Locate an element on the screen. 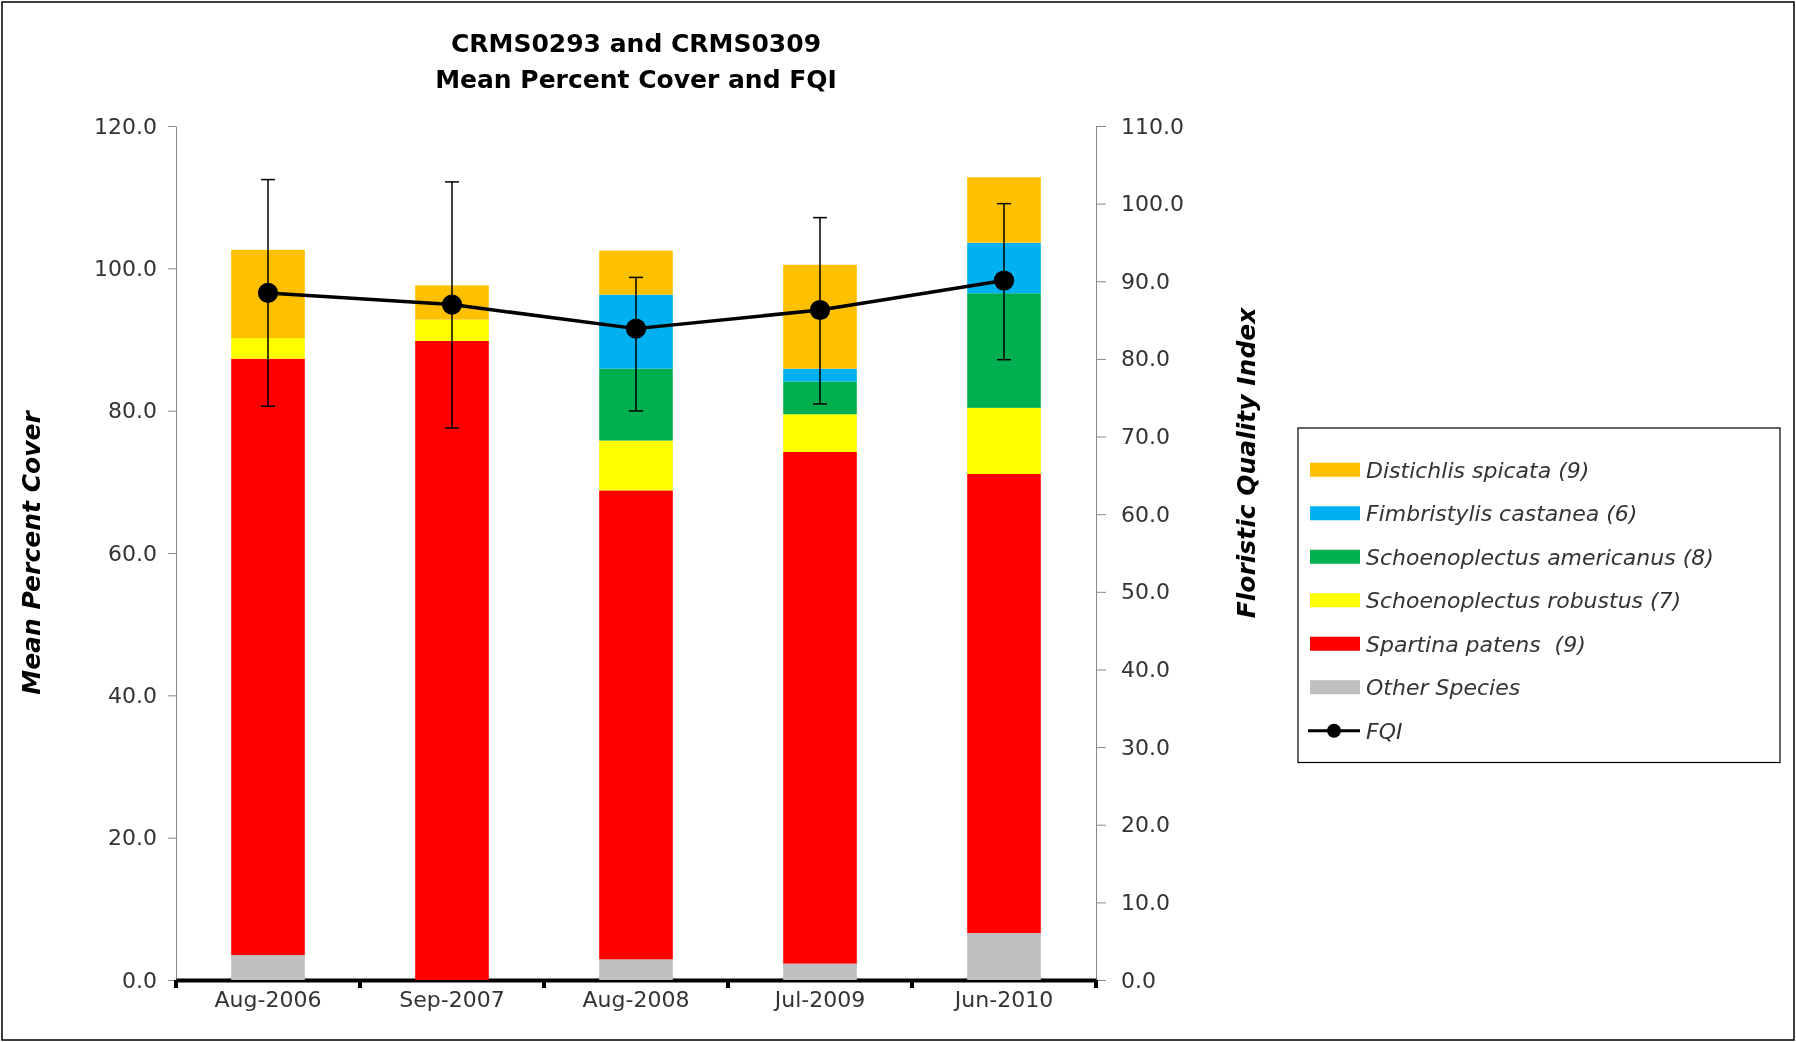 The width and height of the screenshot is (1796, 1042). y2-axis-title: Floristic Quality Index is located at coordinates (1246, 462).